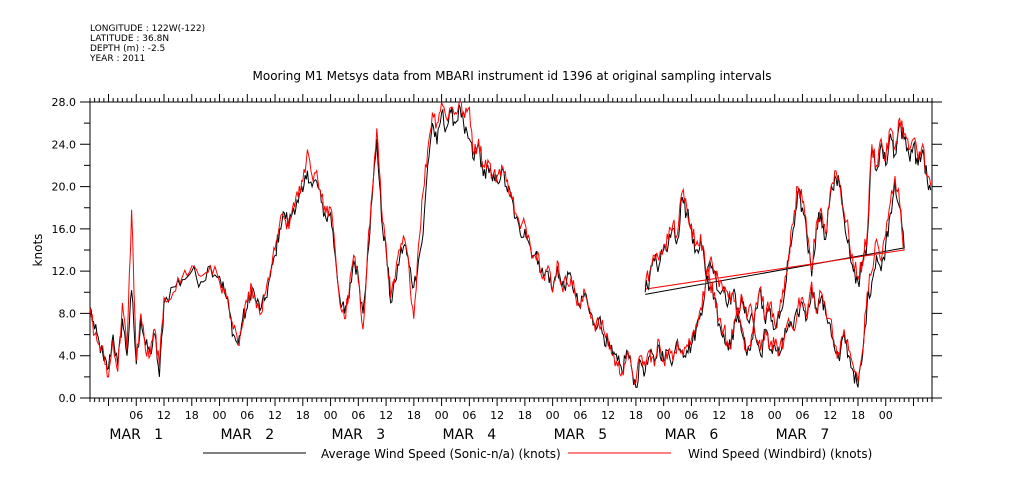 The image size is (1009, 504). I want to click on metadata-latitude: LATITUDE : 36.8N, so click(129, 39).